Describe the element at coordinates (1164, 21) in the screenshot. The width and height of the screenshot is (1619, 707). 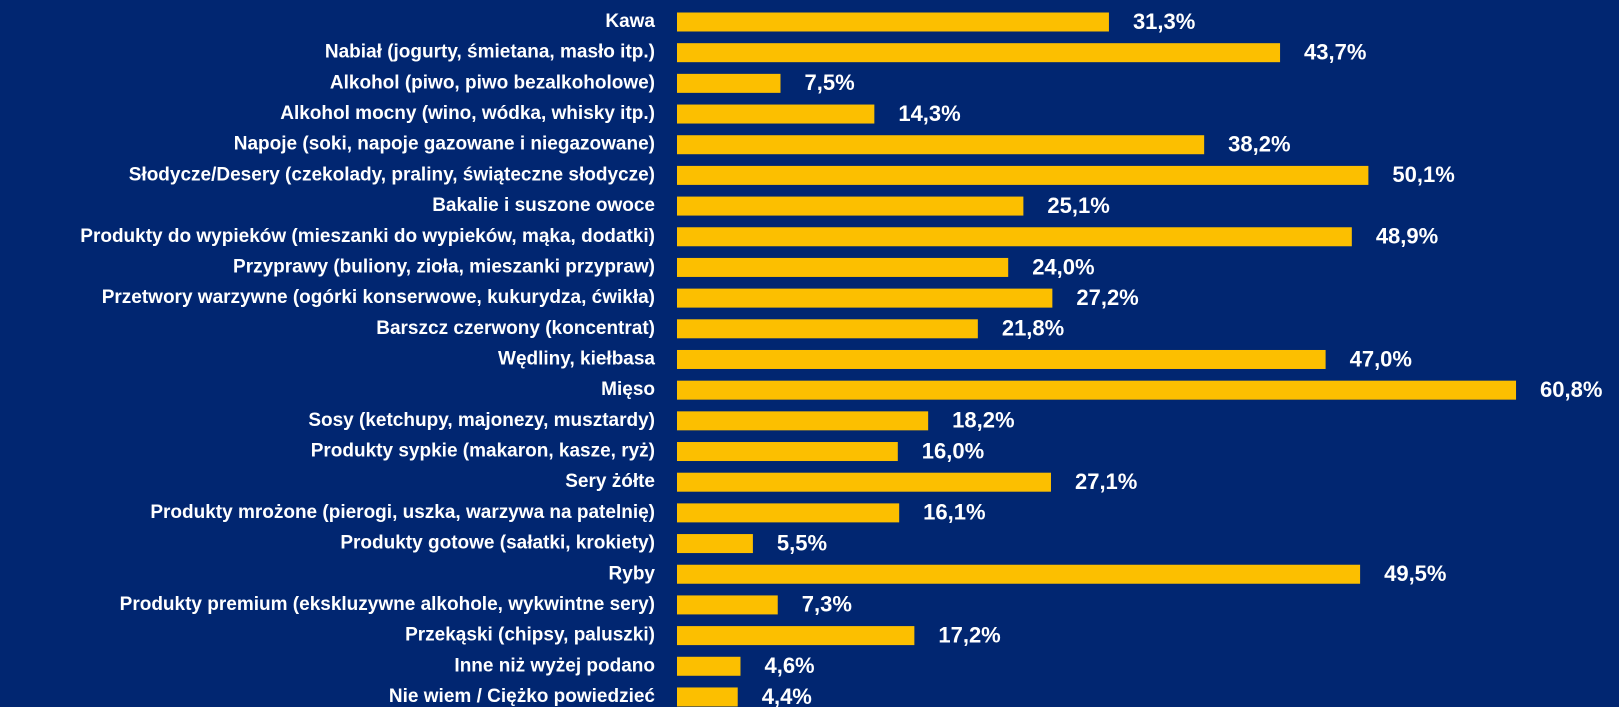
I see `value-label: 31,3%` at that location.